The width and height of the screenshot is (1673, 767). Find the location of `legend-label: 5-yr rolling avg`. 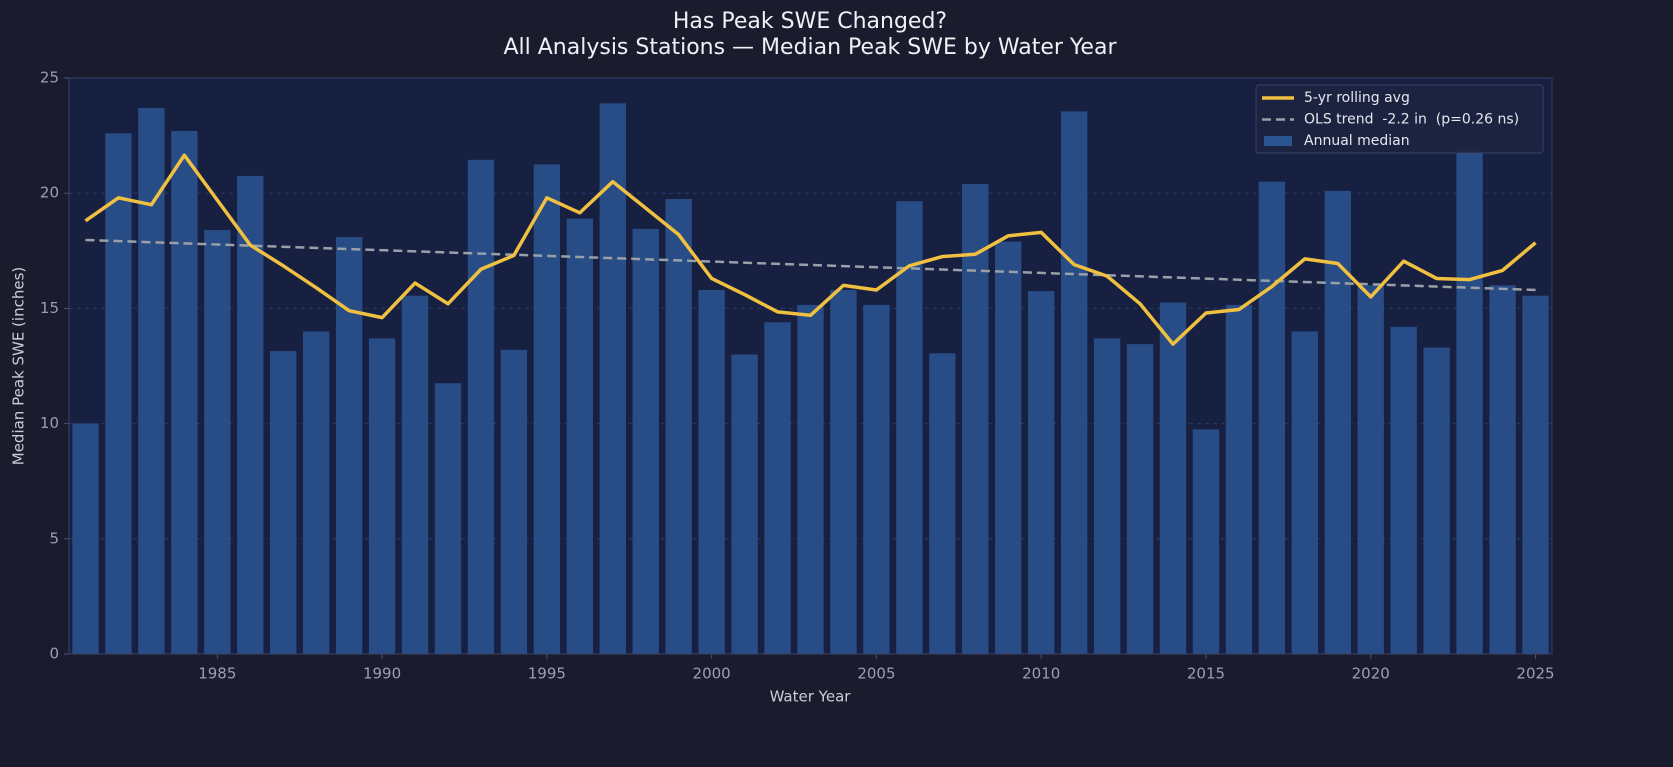

legend-label: 5-yr rolling avg is located at coordinates (1357, 98).